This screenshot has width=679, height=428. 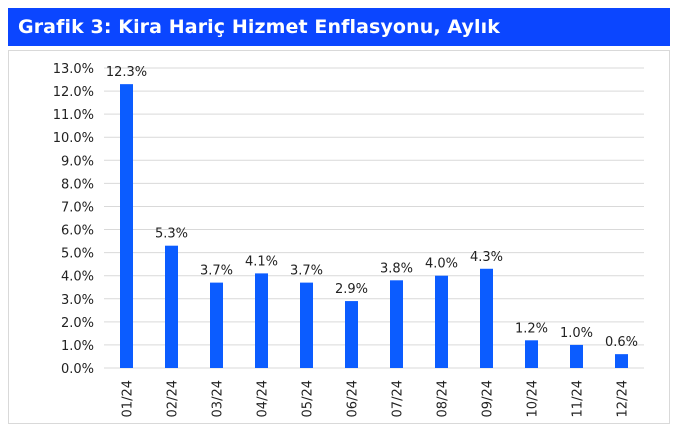 I want to click on y-tick-label: 10.0%, so click(x=73, y=138).